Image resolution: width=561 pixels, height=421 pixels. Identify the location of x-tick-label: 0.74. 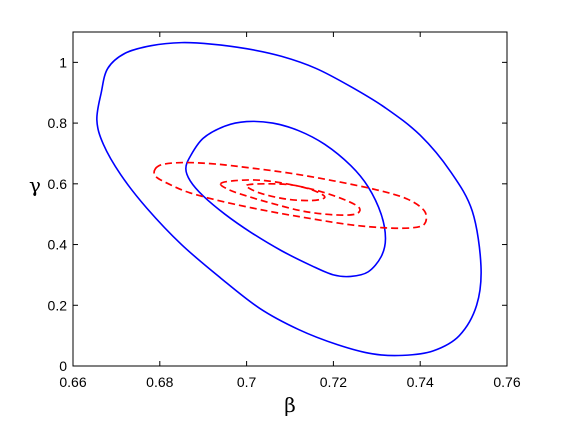
(420, 382).